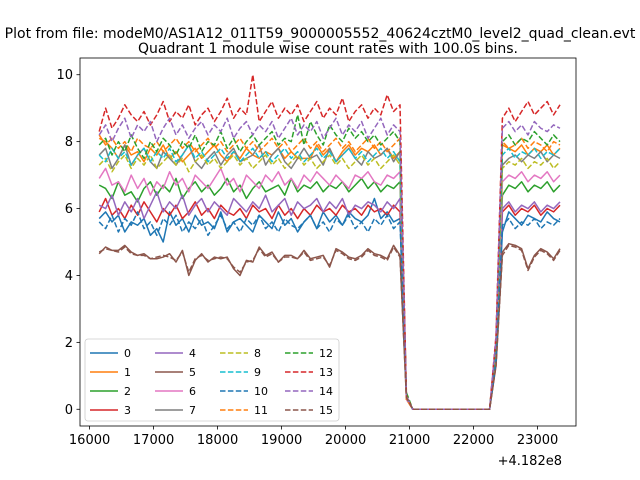 This screenshot has width=640, height=480. Describe the element at coordinates (64, 75) in the screenshot. I see `y-tick-label: 10` at that location.